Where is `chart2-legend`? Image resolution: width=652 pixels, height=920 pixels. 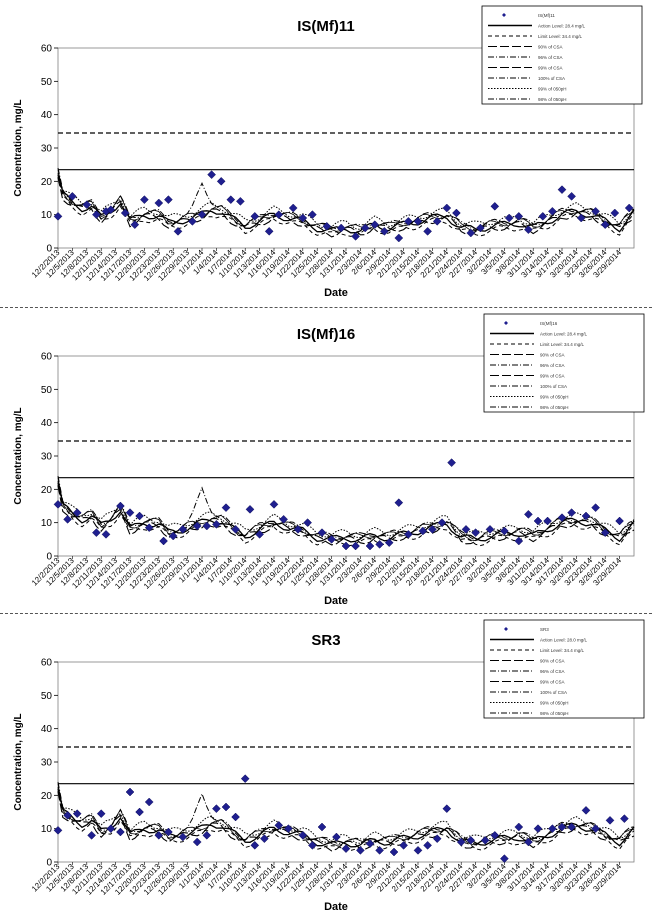 chart2-legend is located at coordinates (564, 363).